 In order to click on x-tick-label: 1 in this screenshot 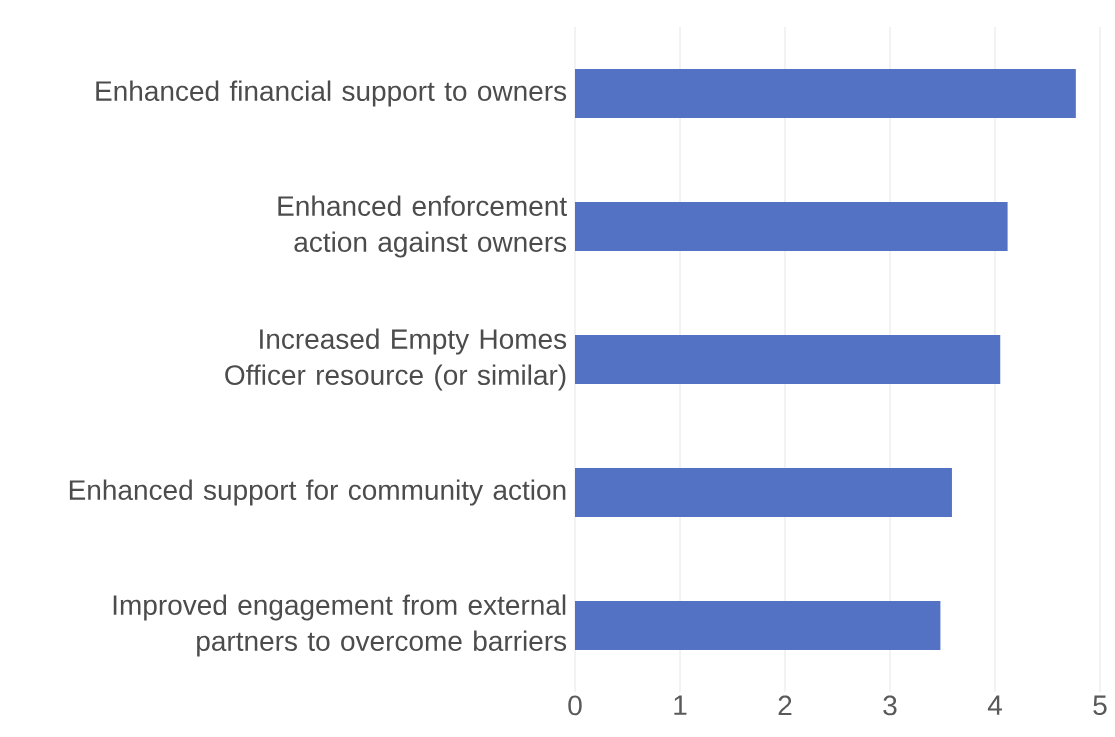, I will do `click(680, 705)`.